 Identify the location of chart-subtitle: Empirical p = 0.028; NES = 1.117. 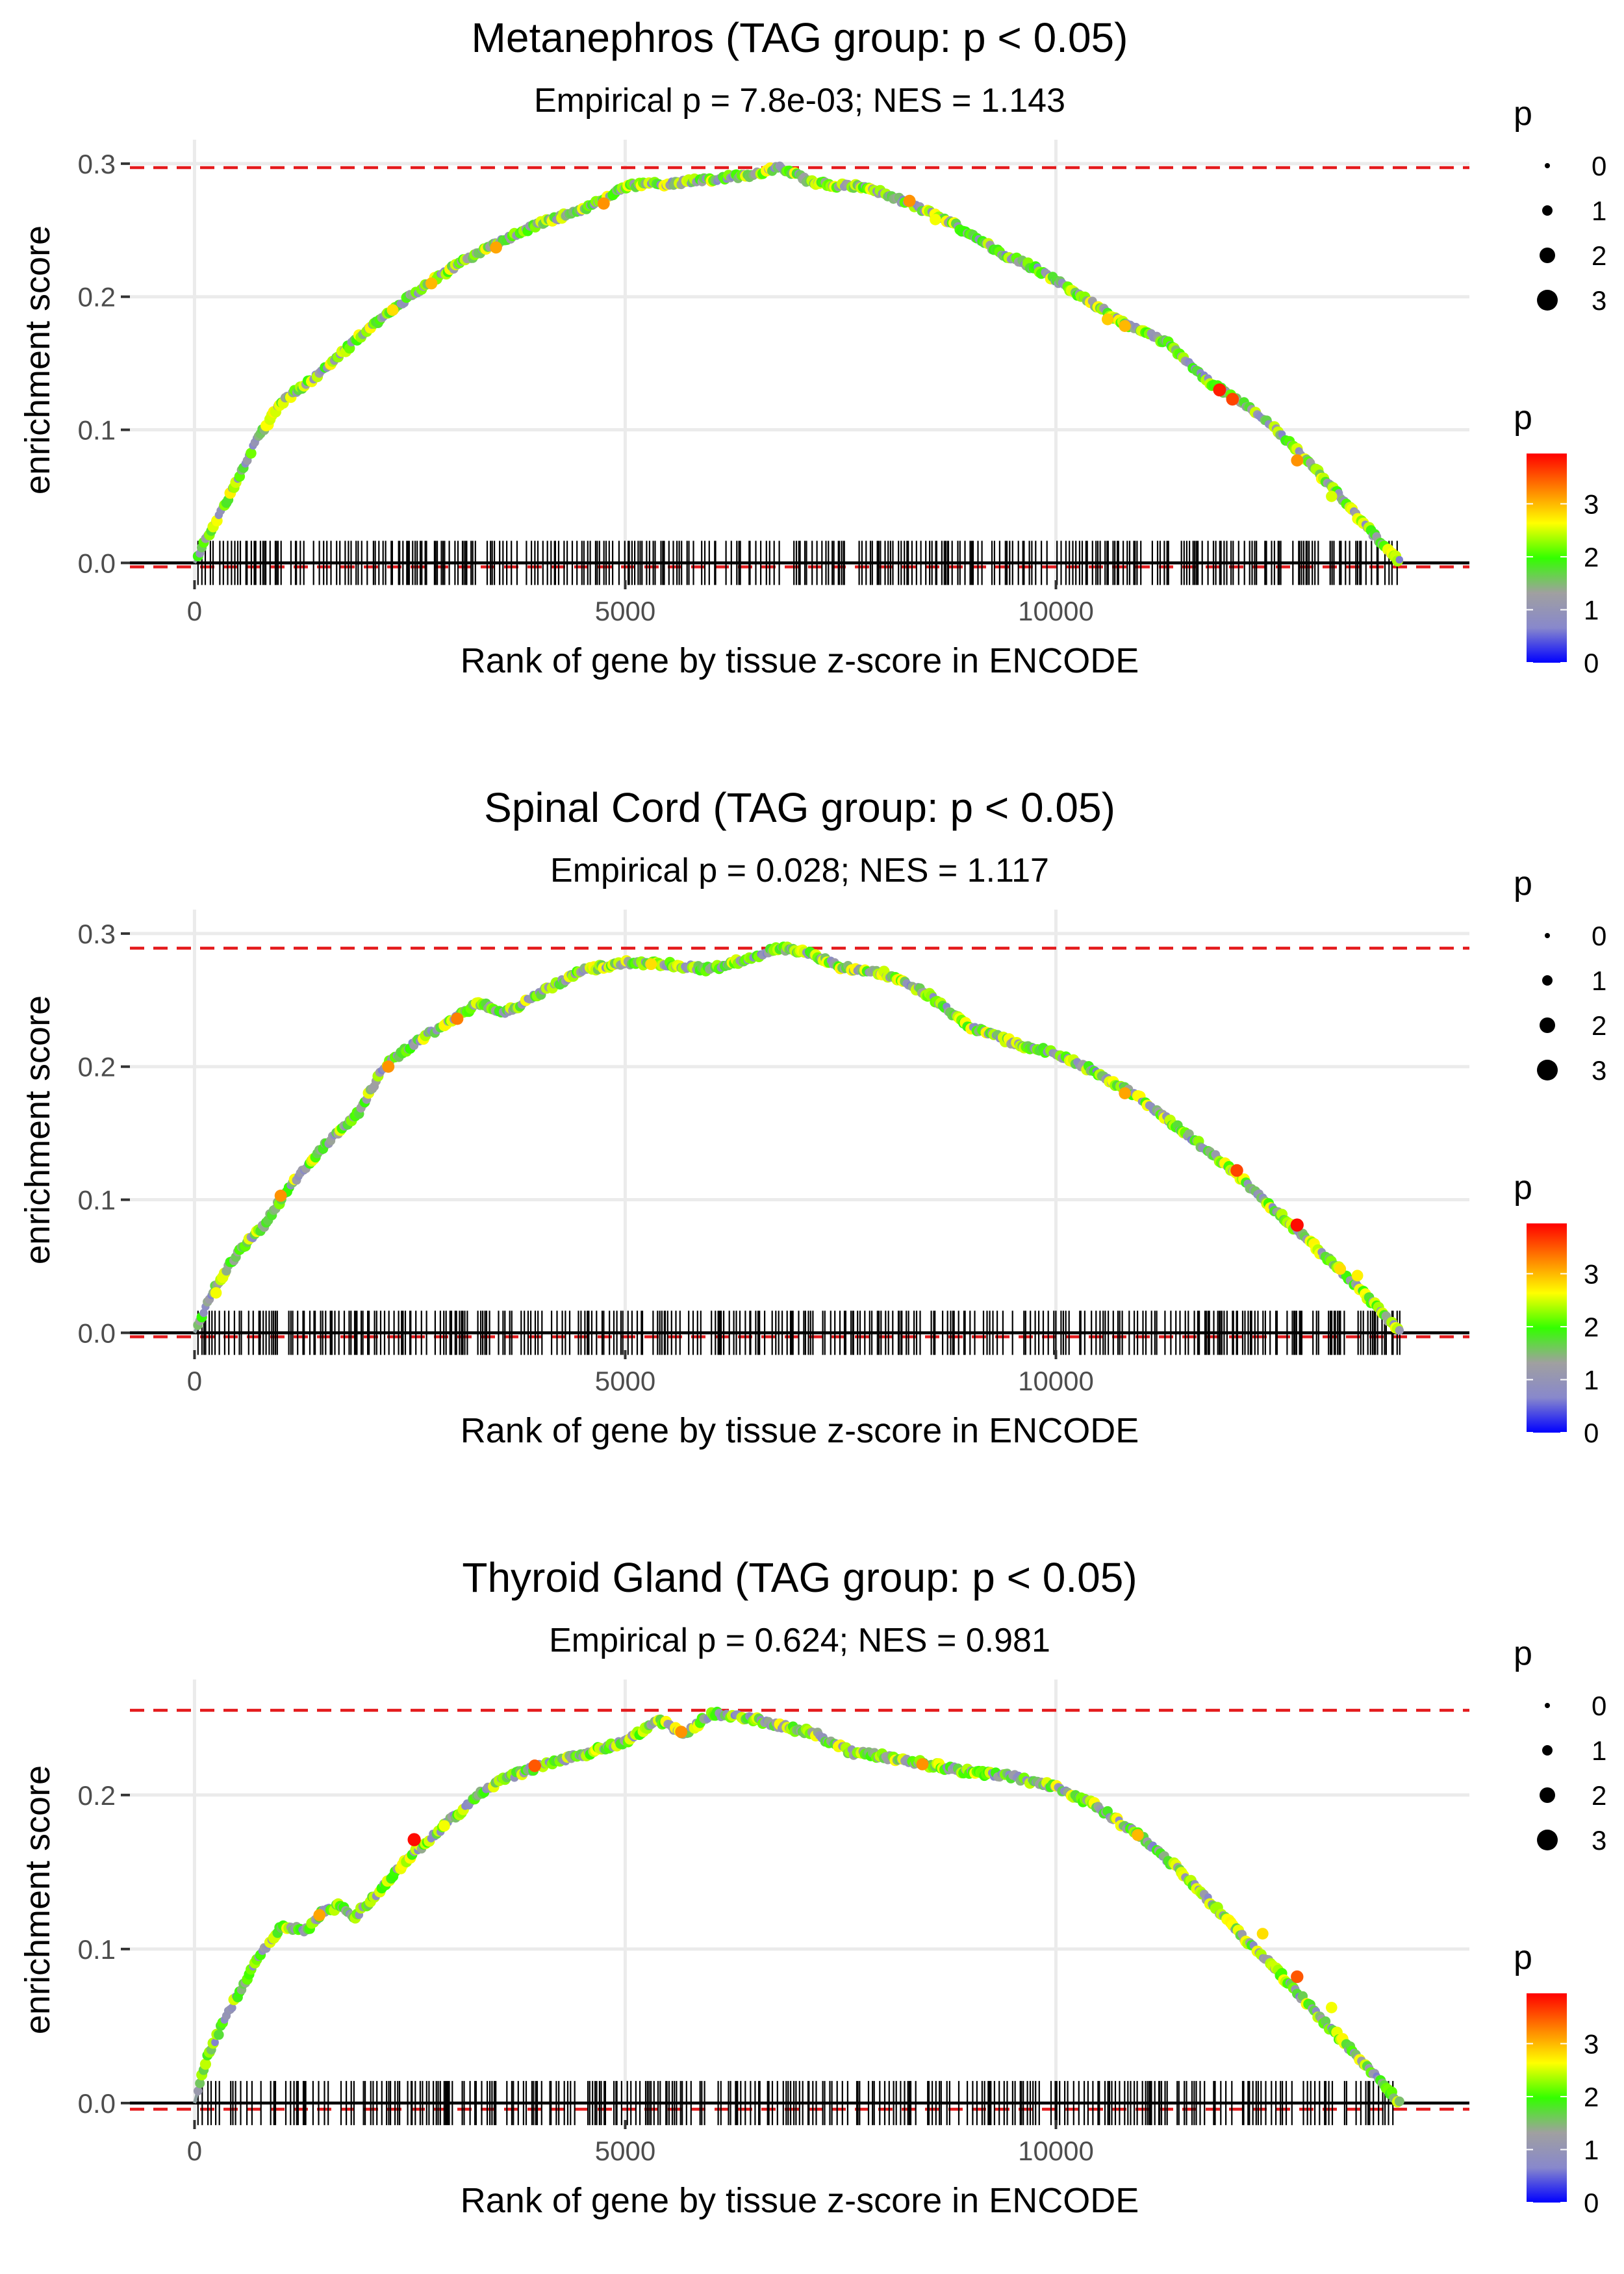
(799, 870).